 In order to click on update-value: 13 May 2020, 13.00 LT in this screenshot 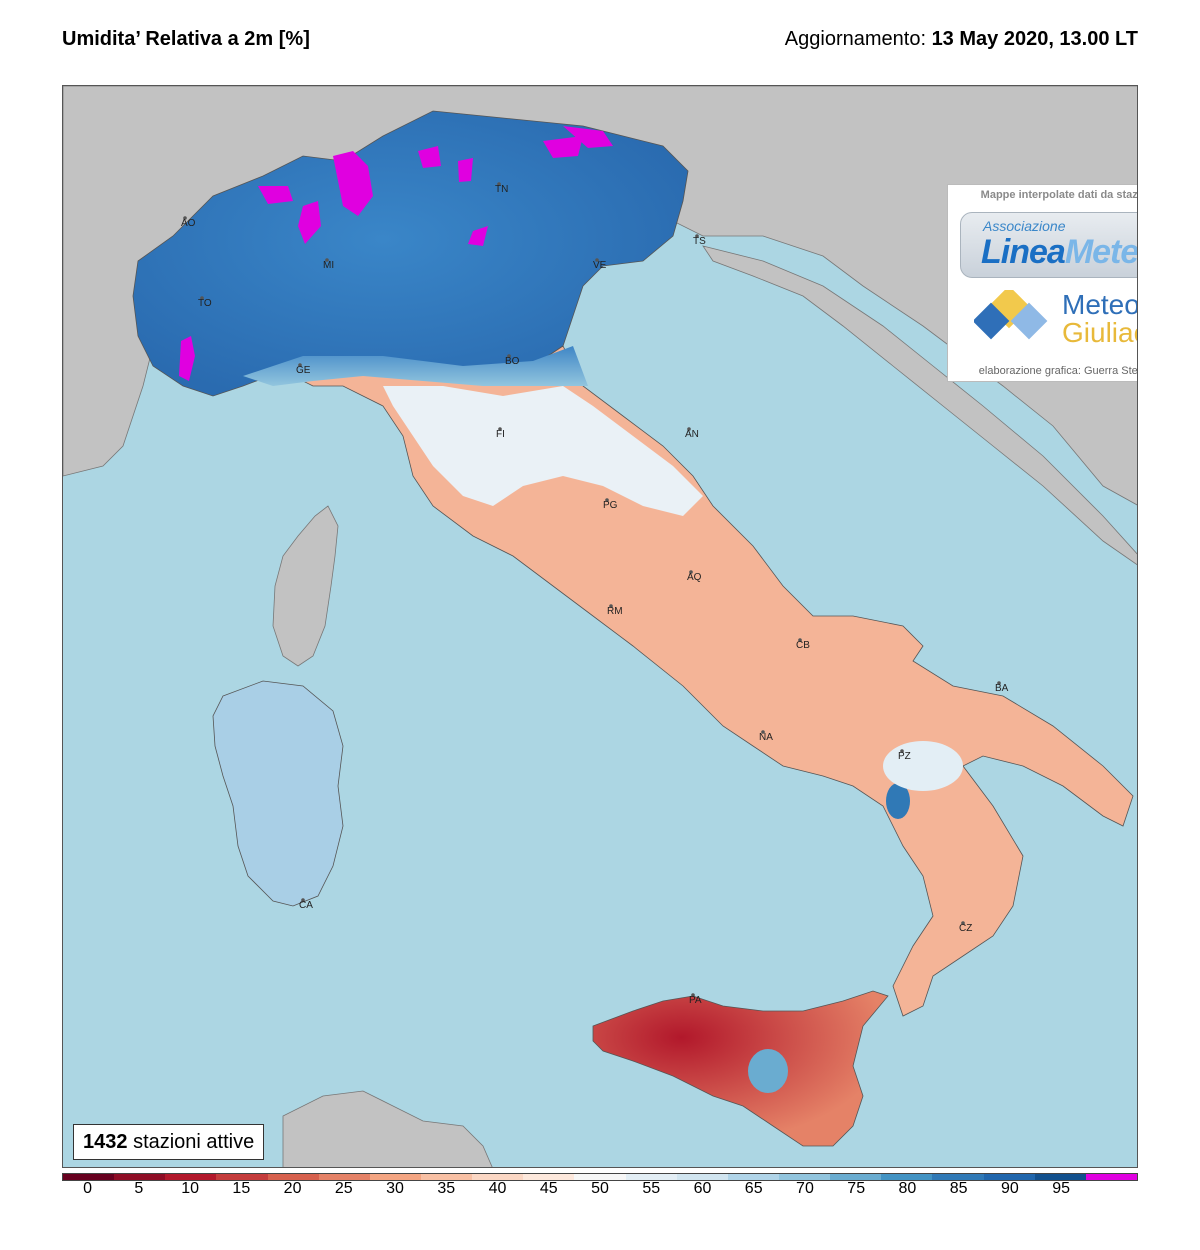, I will do `click(1034, 39)`.